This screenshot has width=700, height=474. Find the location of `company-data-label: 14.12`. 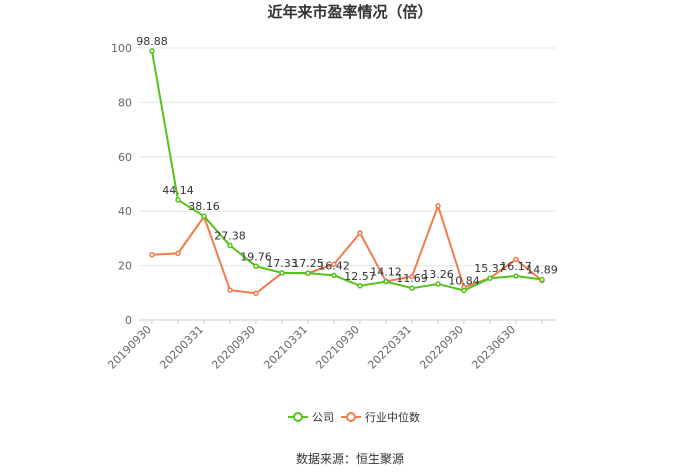

company-data-label: 14.12 is located at coordinates (386, 272).